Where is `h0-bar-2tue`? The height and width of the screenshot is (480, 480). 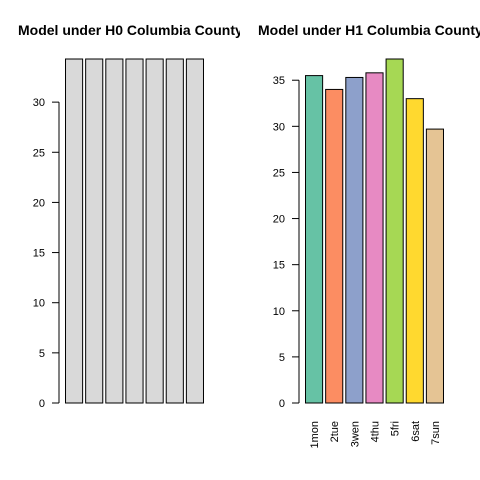
h0-bar-2tue is located at coordinates (94, 231).